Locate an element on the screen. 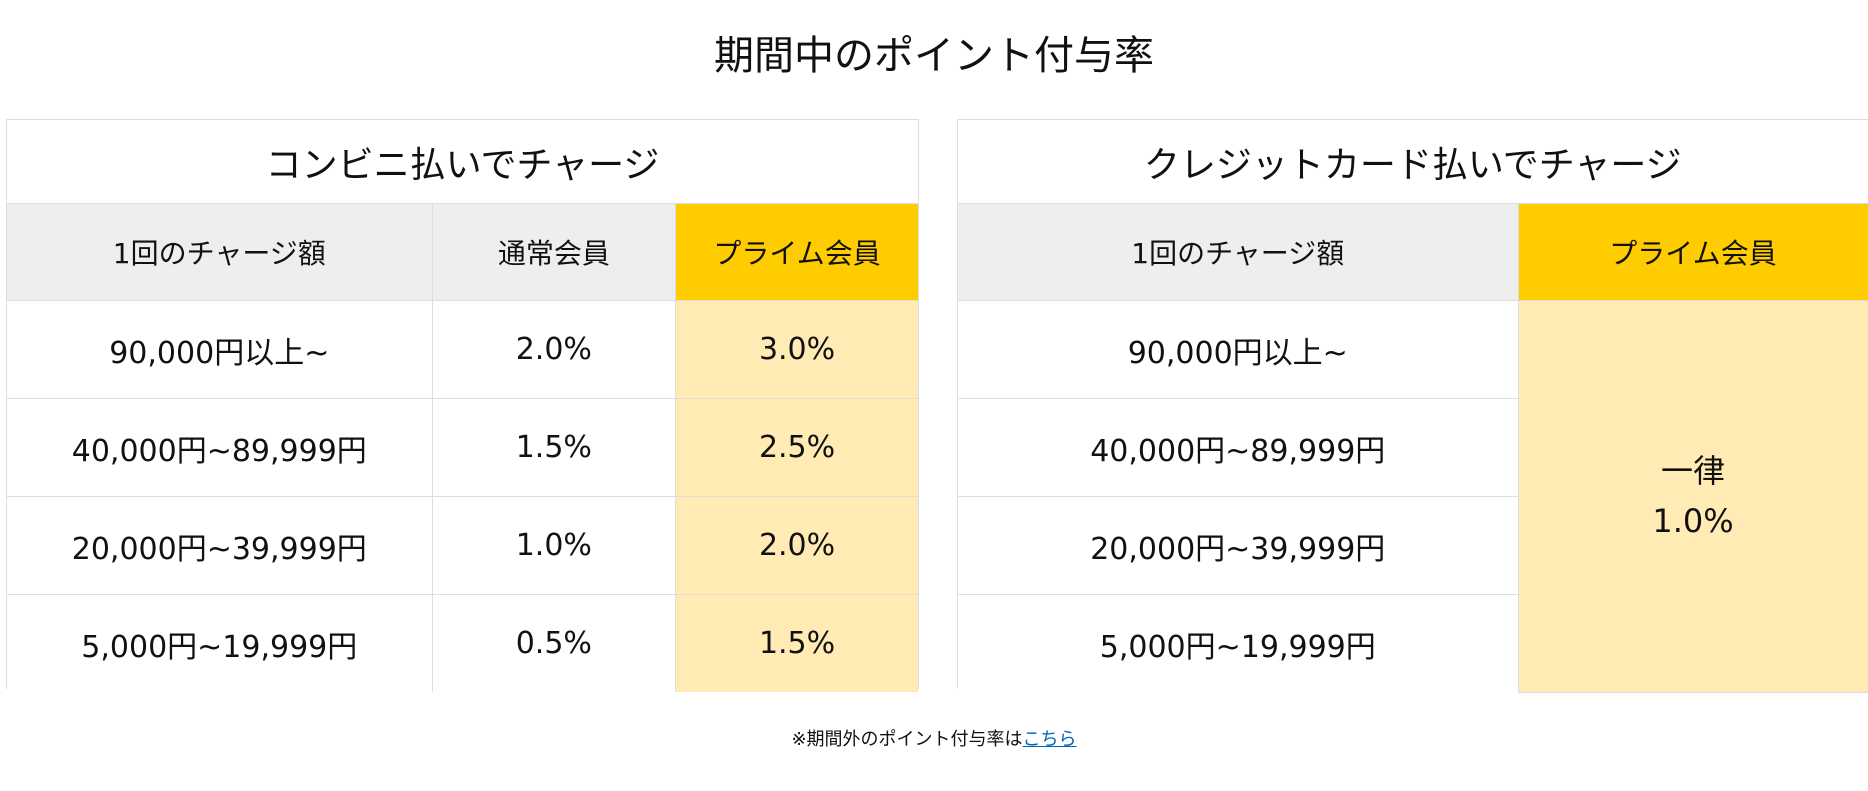 This screenshot has width=1868, height=791. prime-rate-cell: 3.0% is located at coordinates (796, 349).